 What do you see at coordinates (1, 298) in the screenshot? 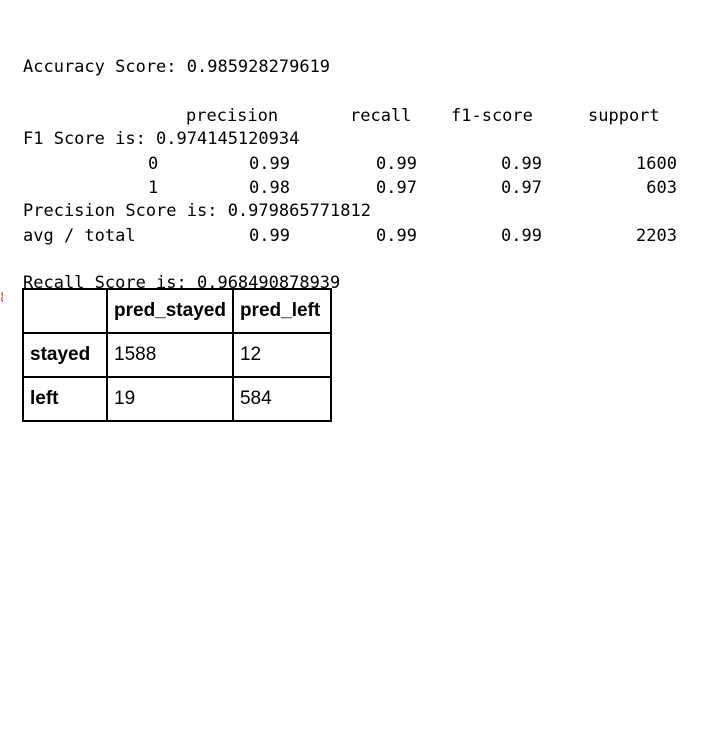
I see `cell-prompt-fragment: 8` at bounding box center [1, 298].